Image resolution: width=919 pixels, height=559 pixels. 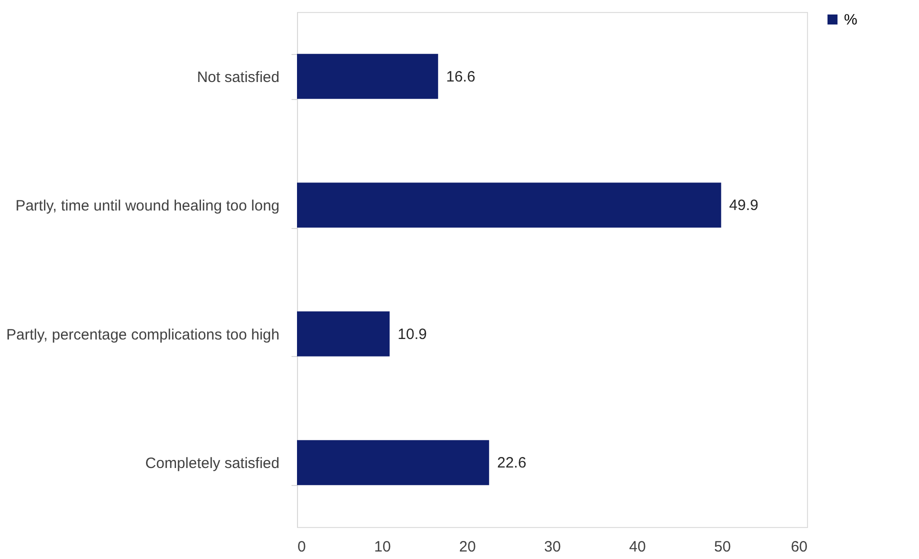 I want to click on x-tick-label: 40, so click(x=637, y=547).